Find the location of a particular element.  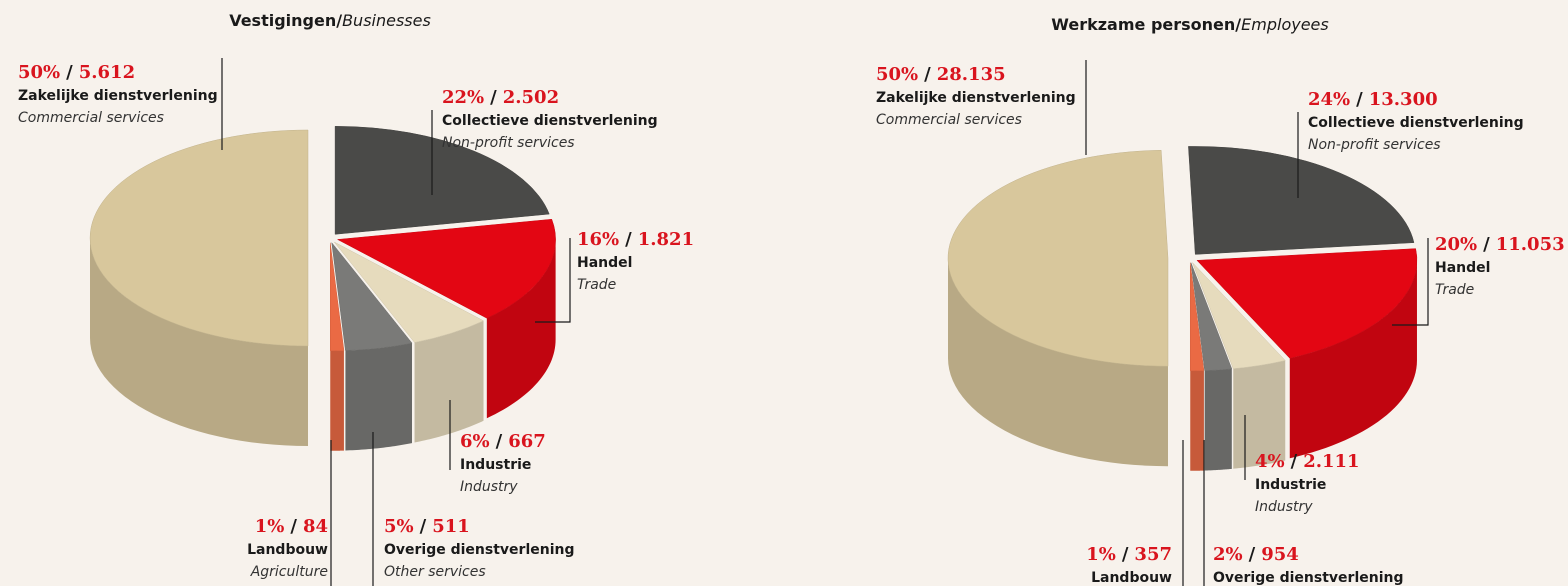

subtitle-text: Businesses is located at coordinates (386, 20).